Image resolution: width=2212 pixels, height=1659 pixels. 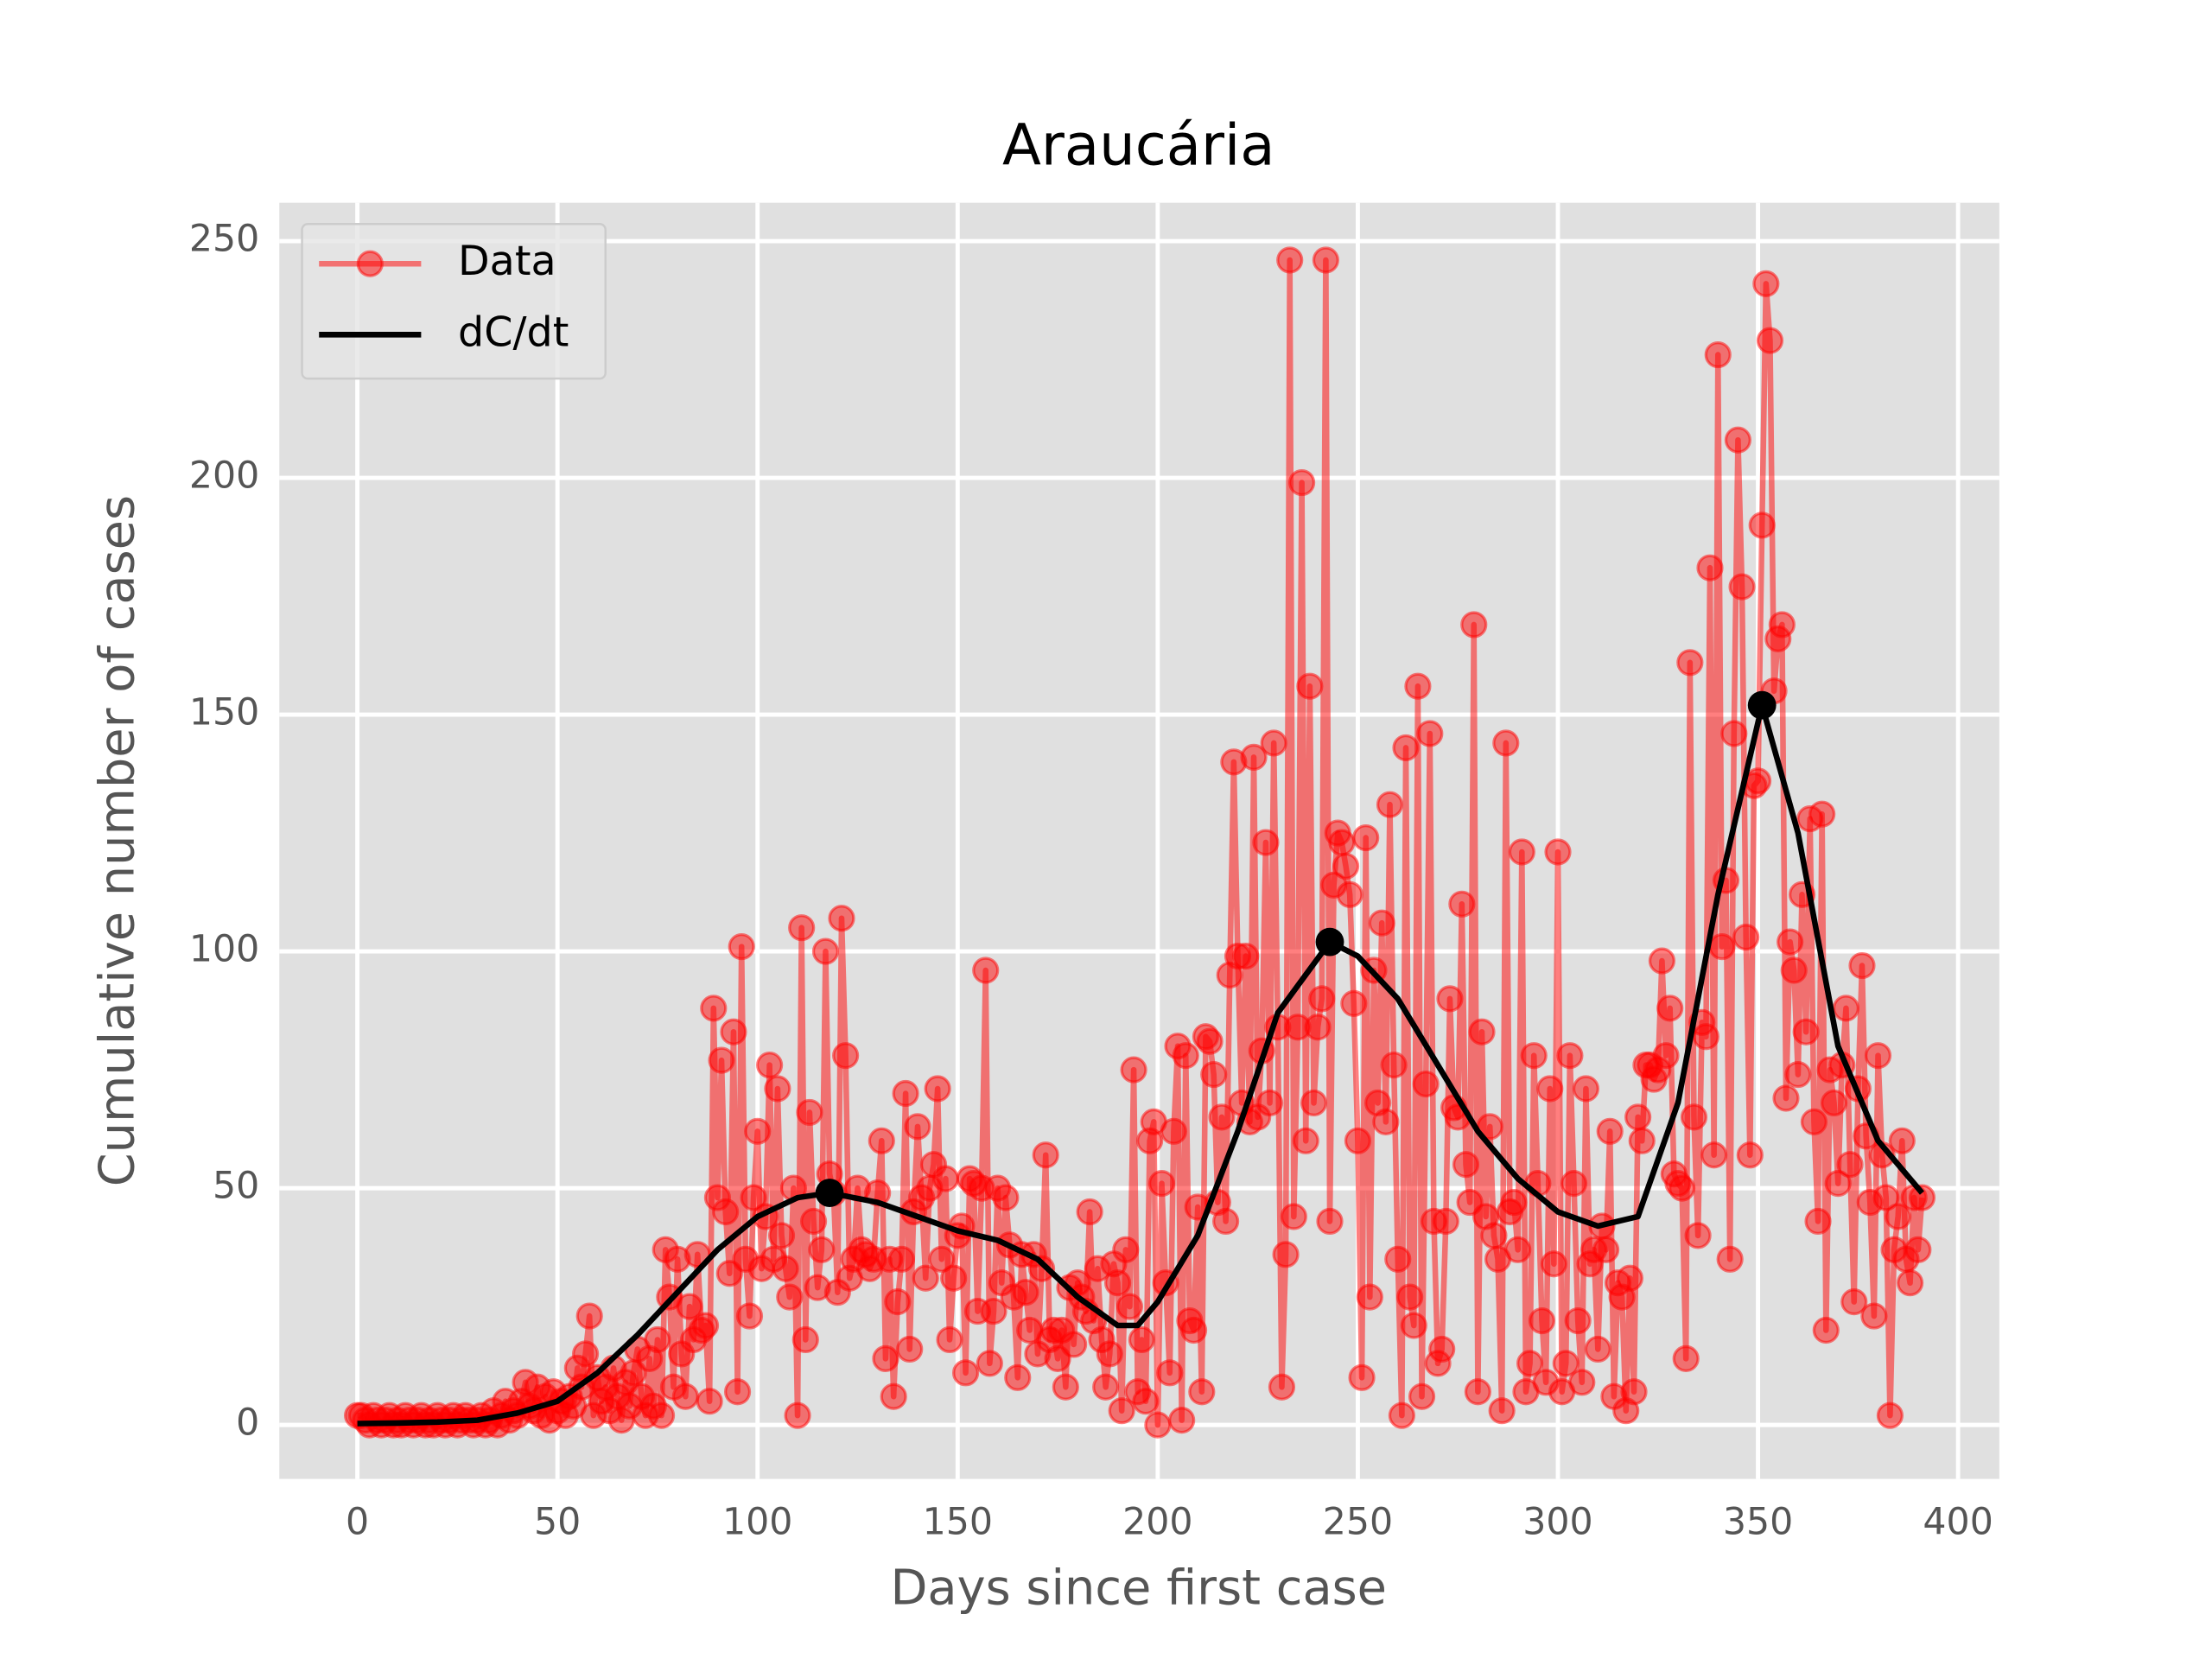 What do you see at coordinates (224, 949) in the screenshot?
I see `y-tick-label: 100` at bounding box center [224, 949].